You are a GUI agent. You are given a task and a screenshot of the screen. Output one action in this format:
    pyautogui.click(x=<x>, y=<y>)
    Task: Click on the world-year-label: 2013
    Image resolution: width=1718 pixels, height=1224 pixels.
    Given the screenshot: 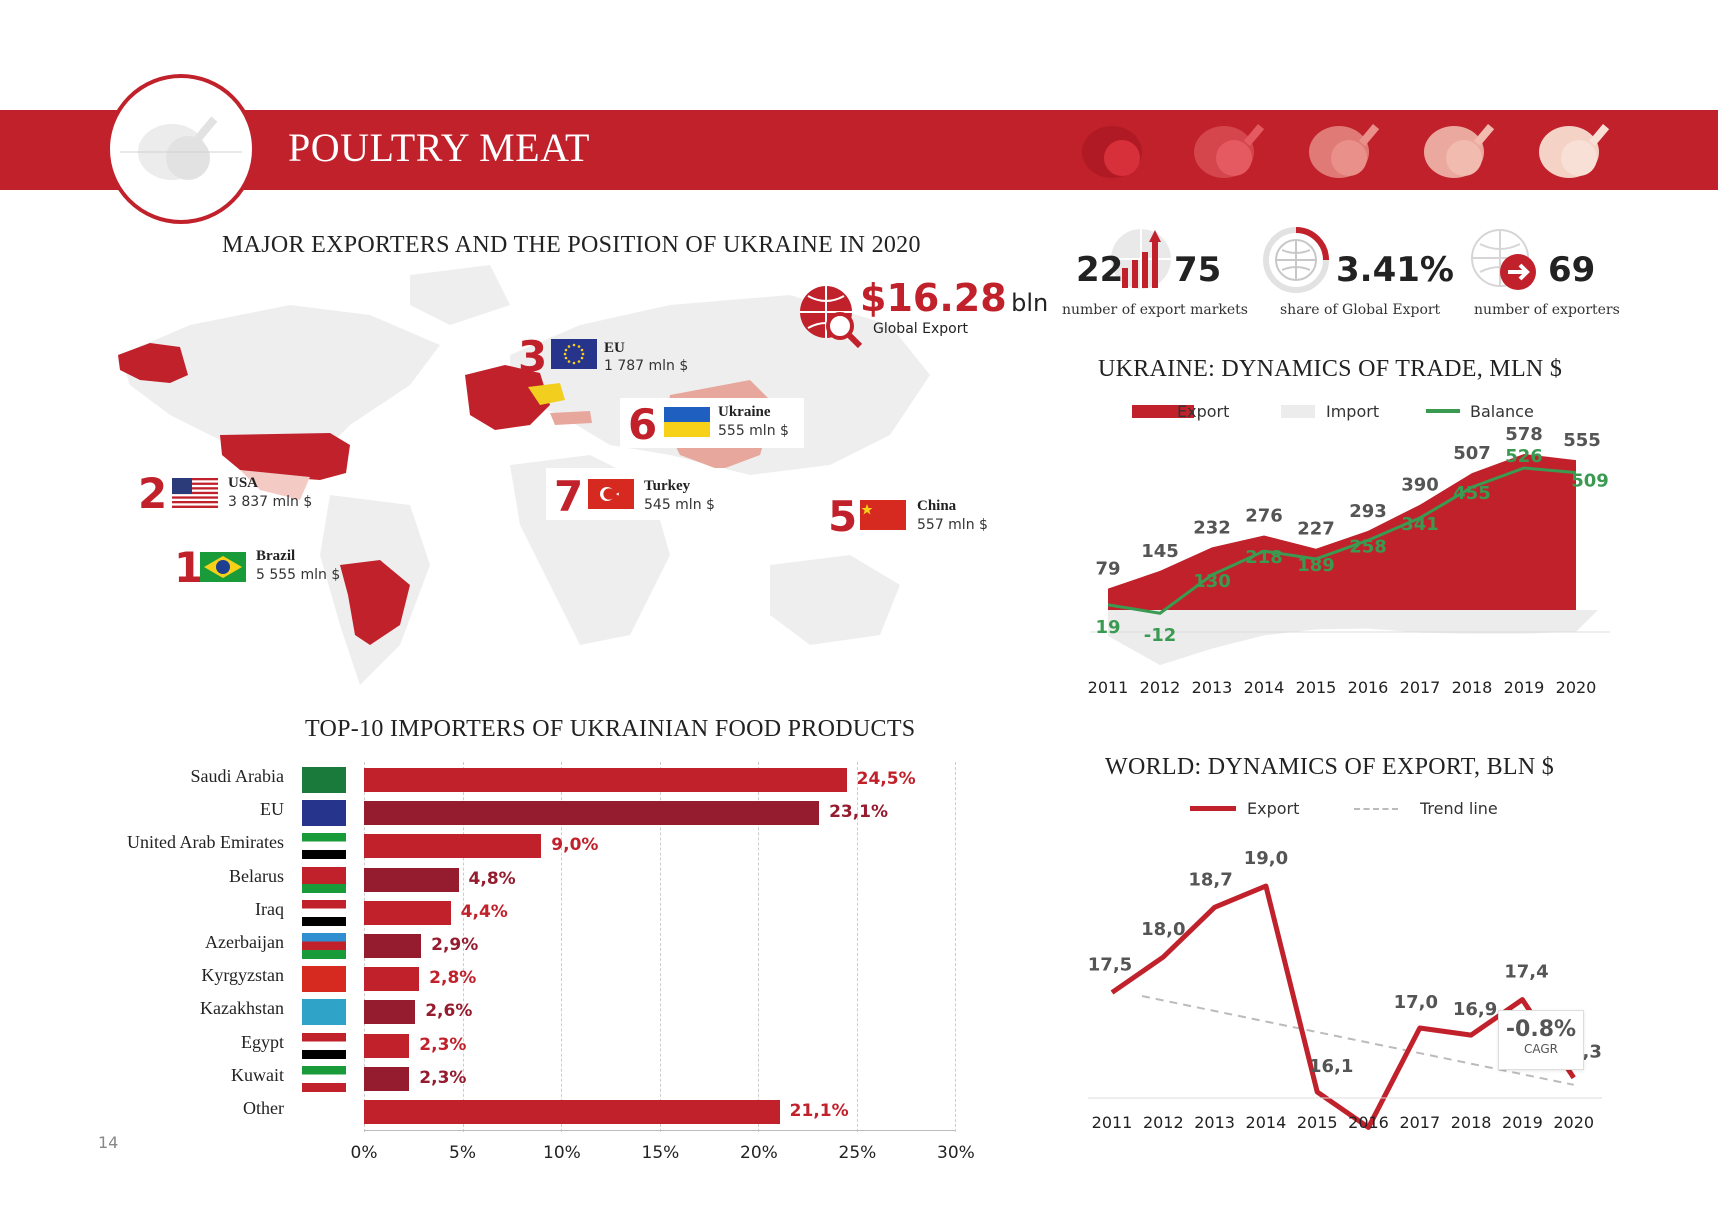 What is the action you would take?
    pyautogui.click(x=1214, y=1121)
    